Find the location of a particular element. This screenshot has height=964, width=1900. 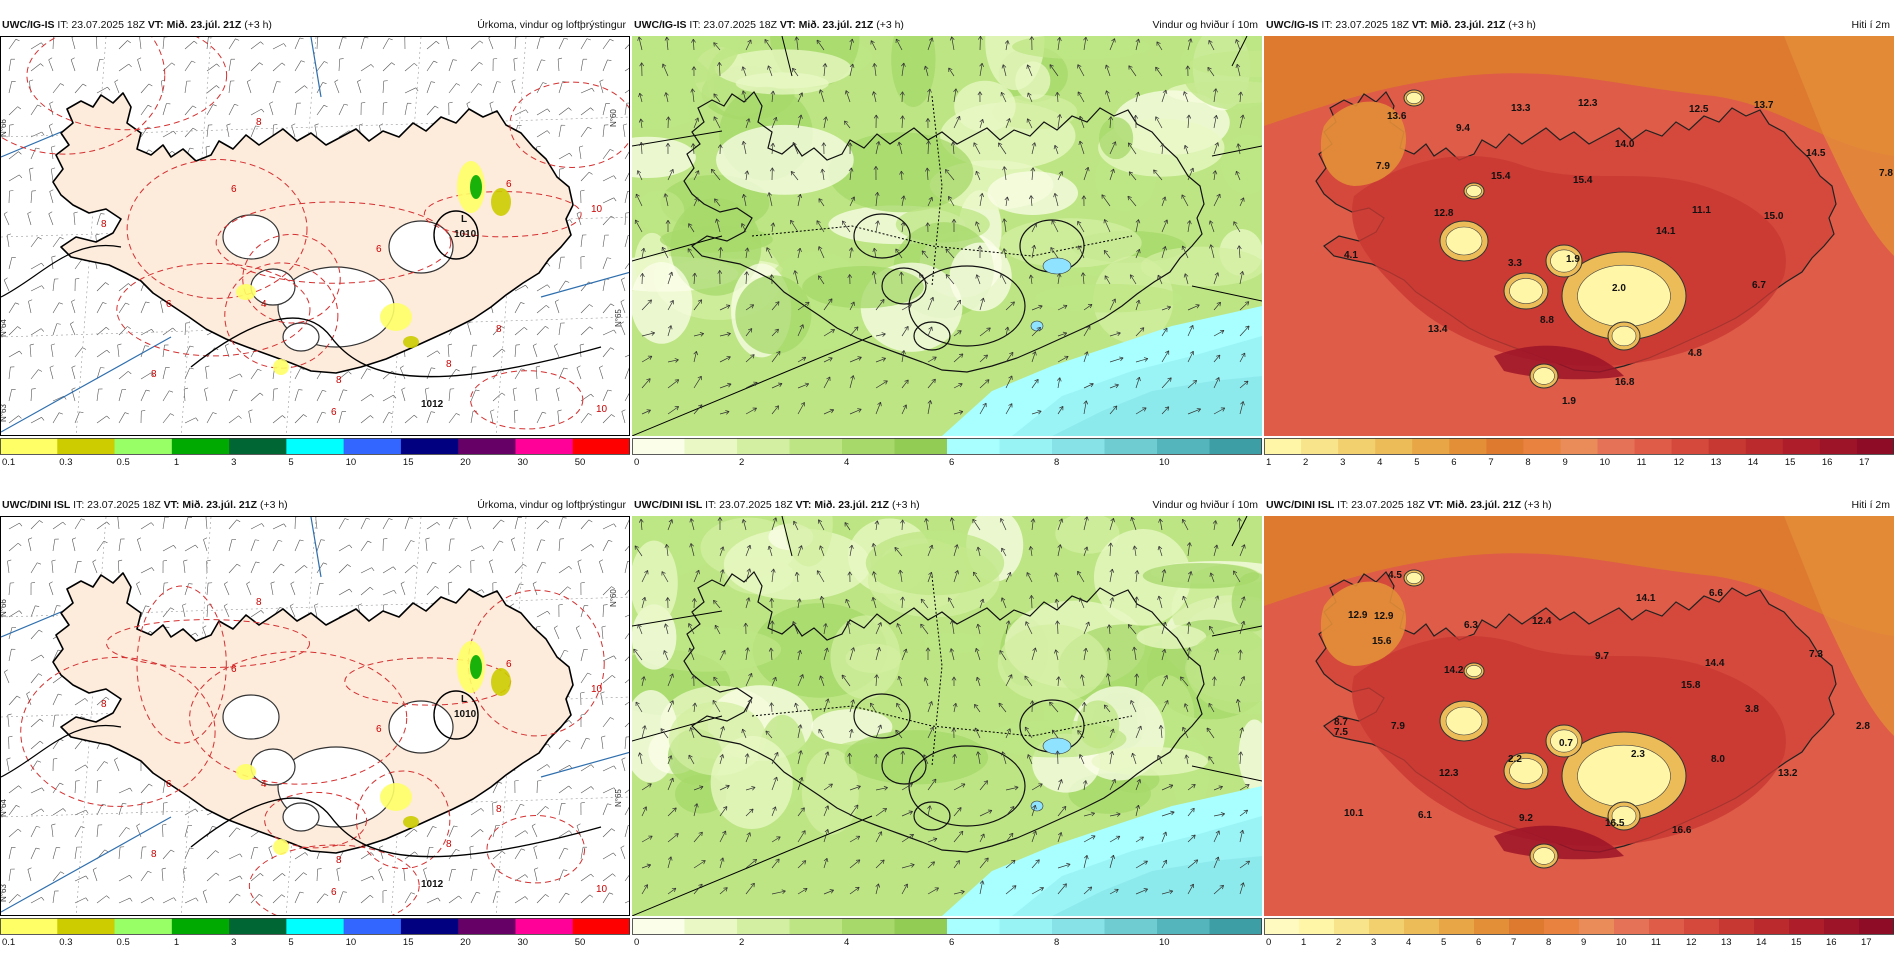

colorbar-tick-label: 14 is located at coordinates (1753, 462).